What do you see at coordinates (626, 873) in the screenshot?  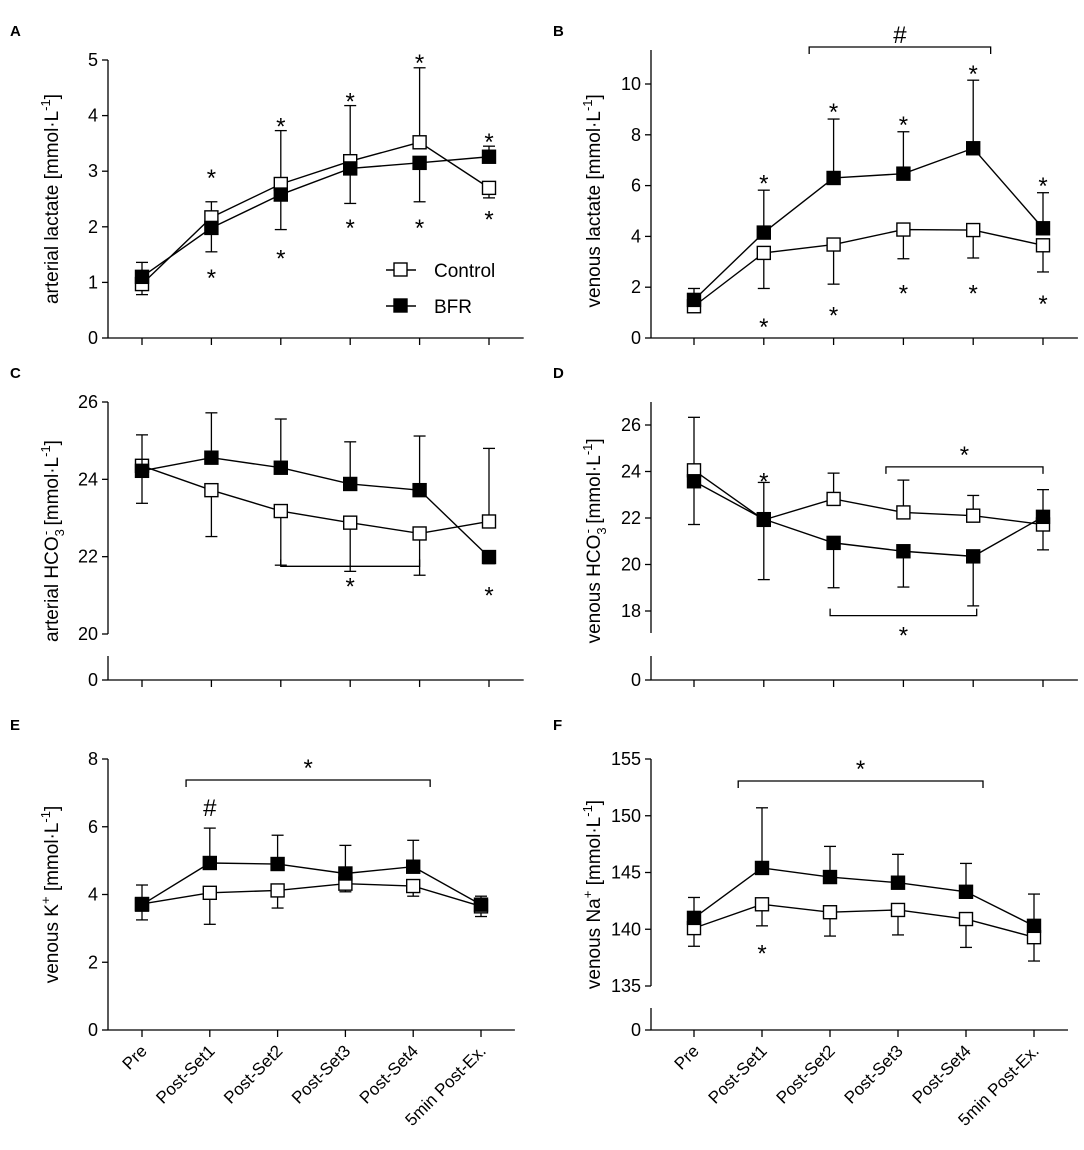 I see `y-tick-label: 145` at bounding box center [626, 873].